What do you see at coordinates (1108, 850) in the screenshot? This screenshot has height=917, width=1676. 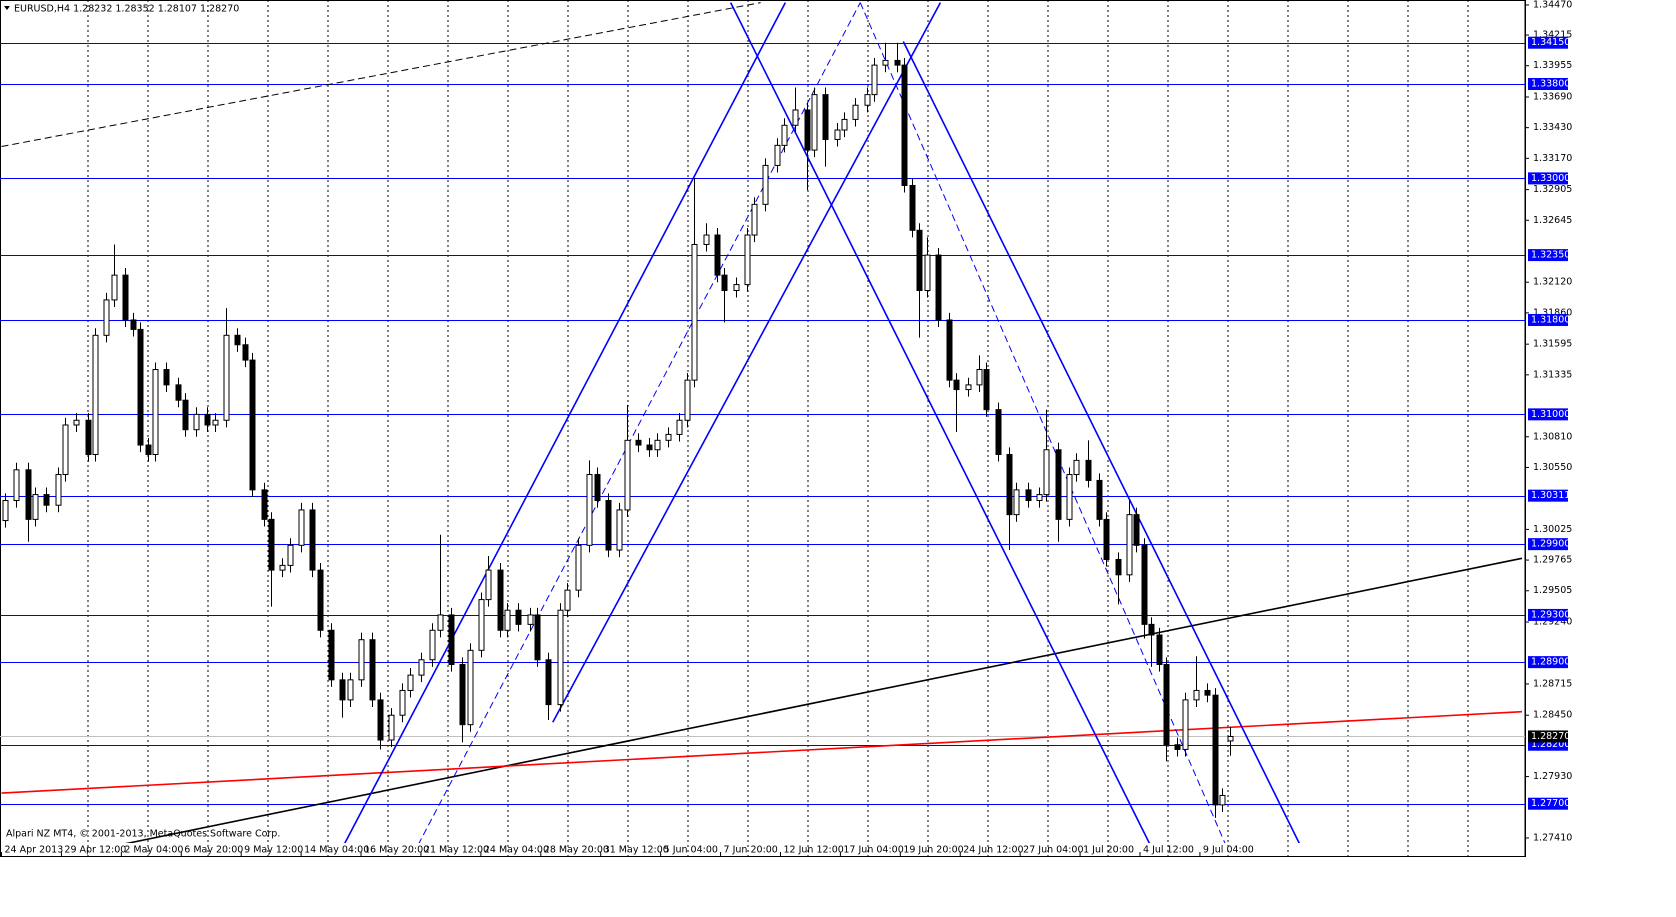 I see `x-tick-label: 1 Jul 20:00` at bounding box center [1108, 850].